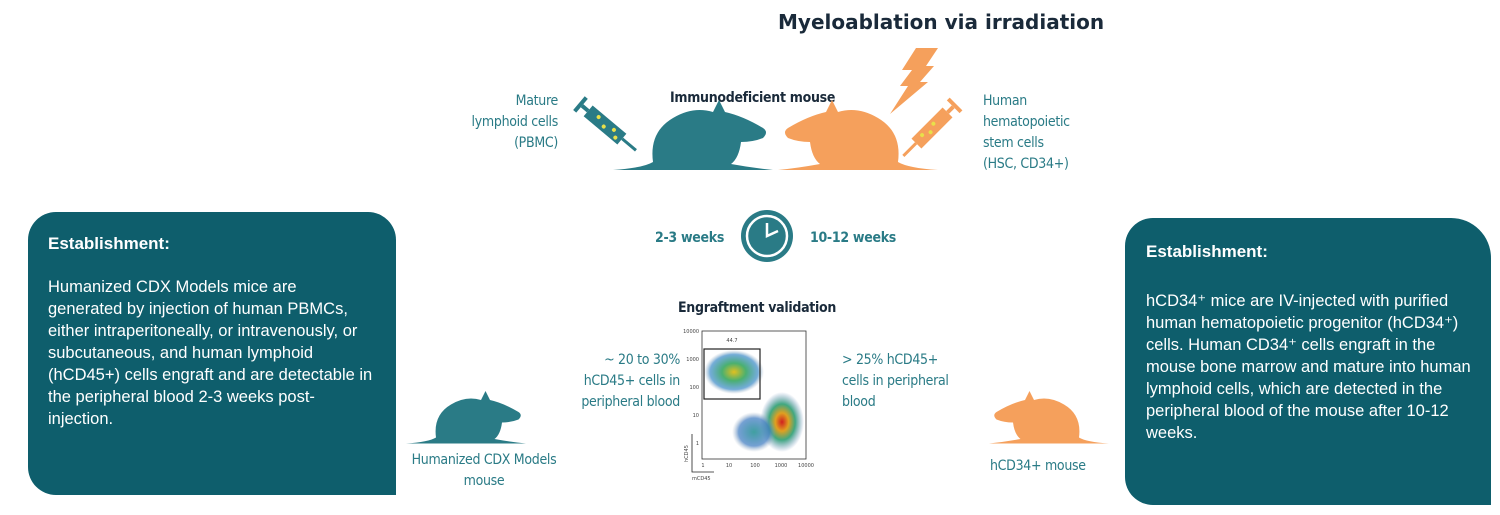 This screenshot has height=515, width=1500. I want to click on timeline-right: 10-12 weeks, so click(853, 238).